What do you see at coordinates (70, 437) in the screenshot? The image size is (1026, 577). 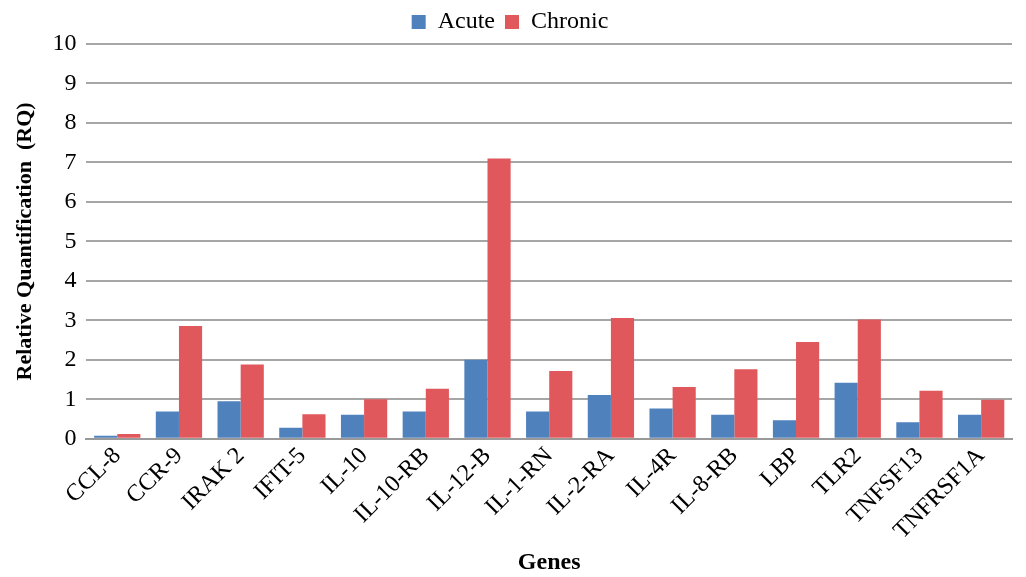 I see `y-tick-label: 0` at bounding box center [70, 437].